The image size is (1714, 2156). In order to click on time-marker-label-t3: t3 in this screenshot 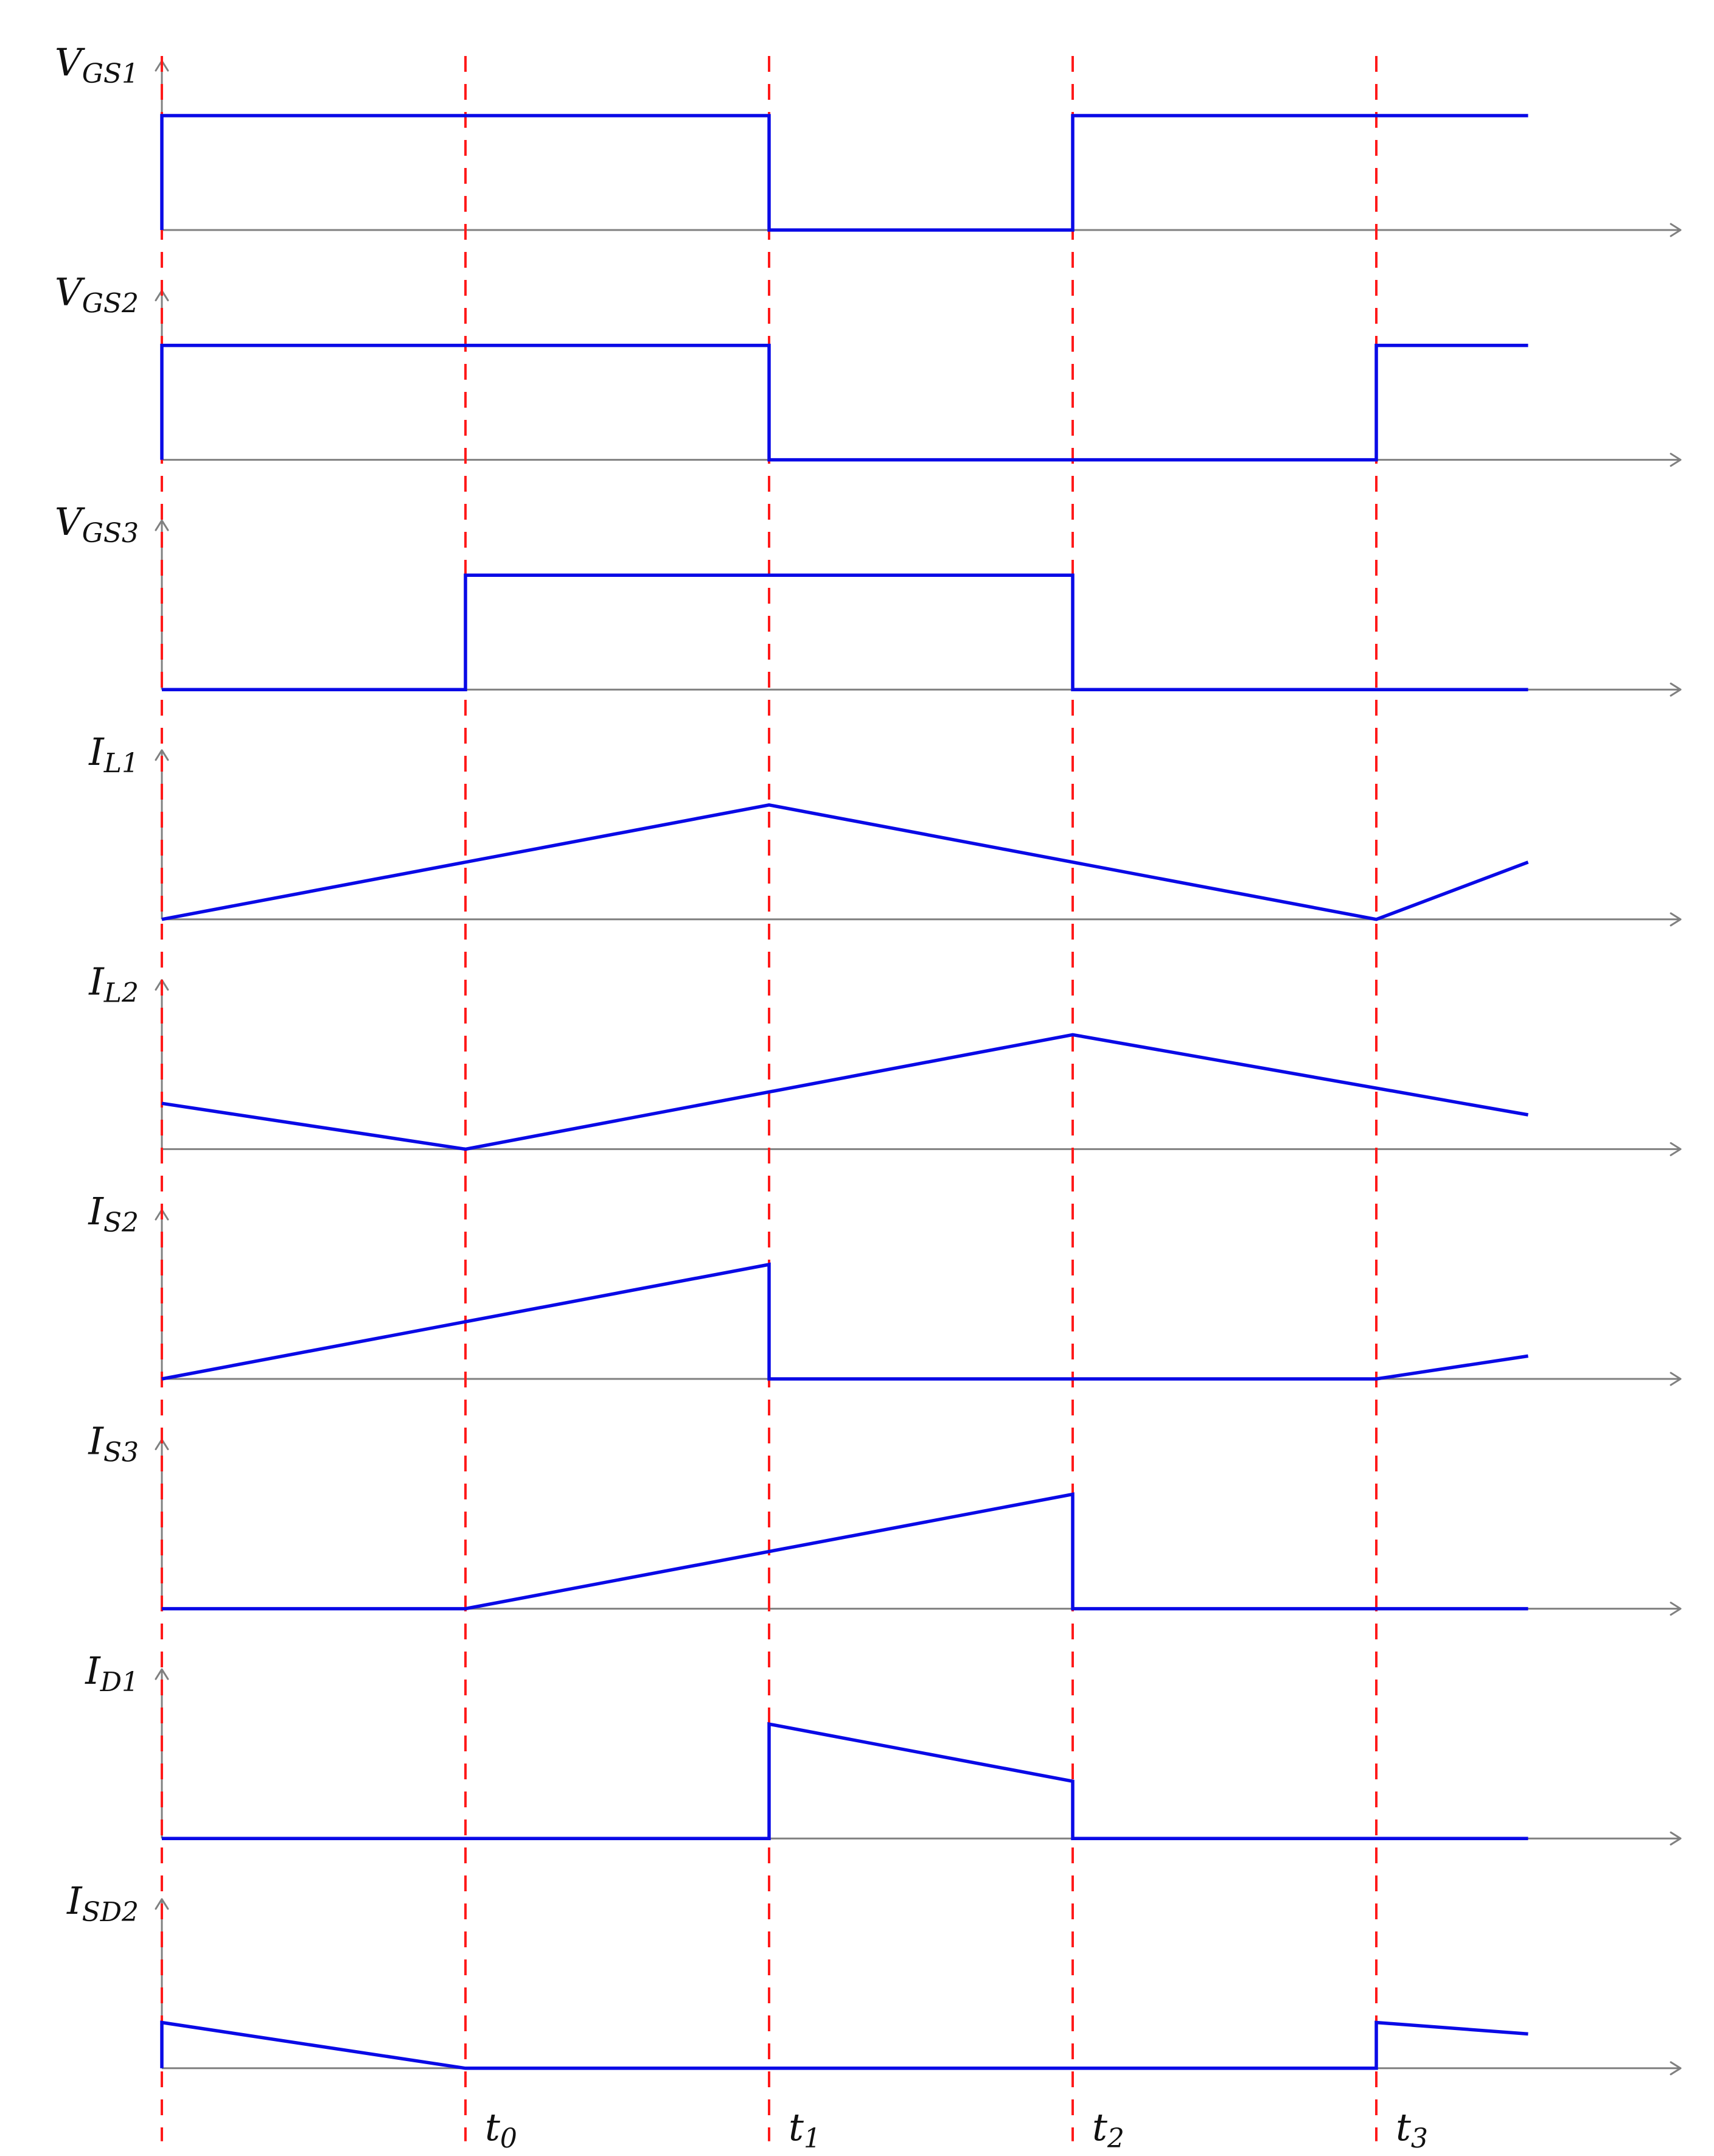, I will do `click(1412, 2129)`.